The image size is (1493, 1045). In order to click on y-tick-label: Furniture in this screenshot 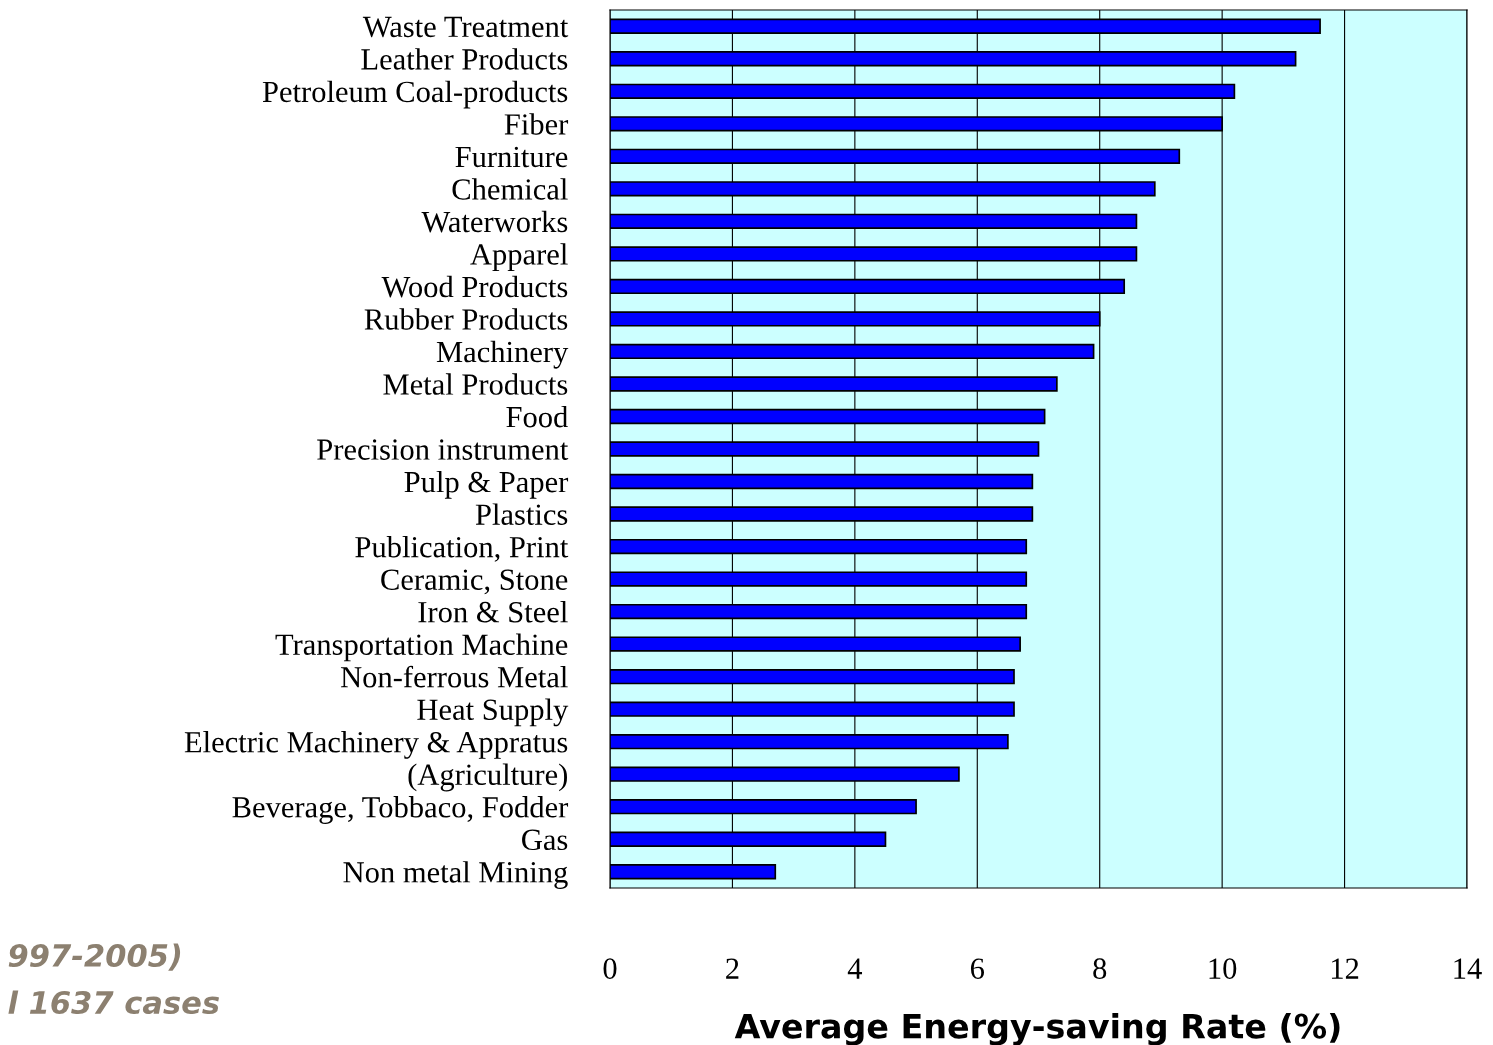, I will do `click(511, 157)`.